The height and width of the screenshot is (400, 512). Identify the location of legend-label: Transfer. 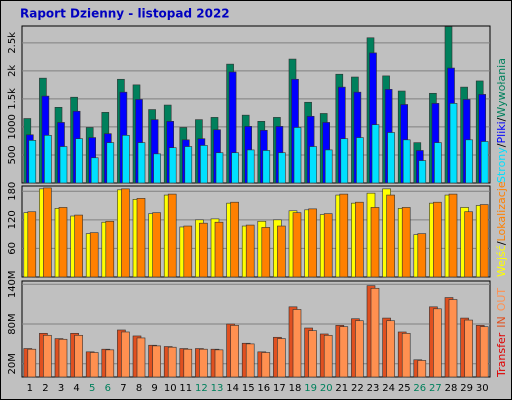
(501, 355).